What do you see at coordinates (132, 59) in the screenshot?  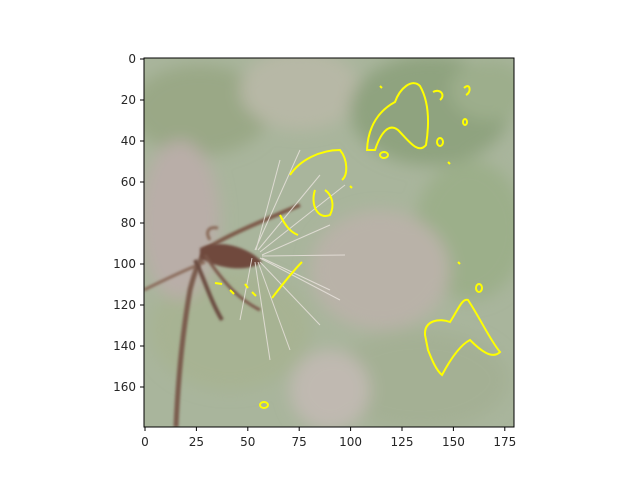 I see `y-tick-label: 0` at bounding box center [132, 59].